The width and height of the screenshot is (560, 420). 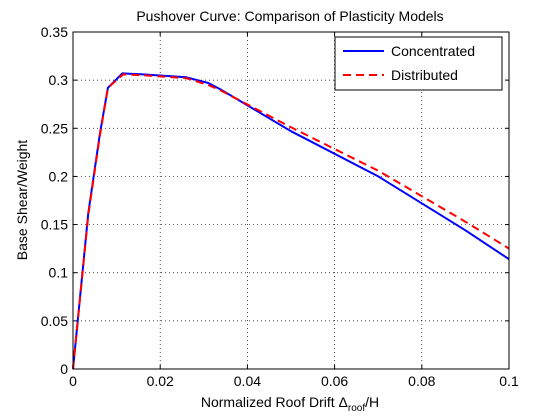 What do you see at coordinates (59, 273) in the screenshot?
I see `y-tick-label: 0.1` at bounding box center [59, 273].